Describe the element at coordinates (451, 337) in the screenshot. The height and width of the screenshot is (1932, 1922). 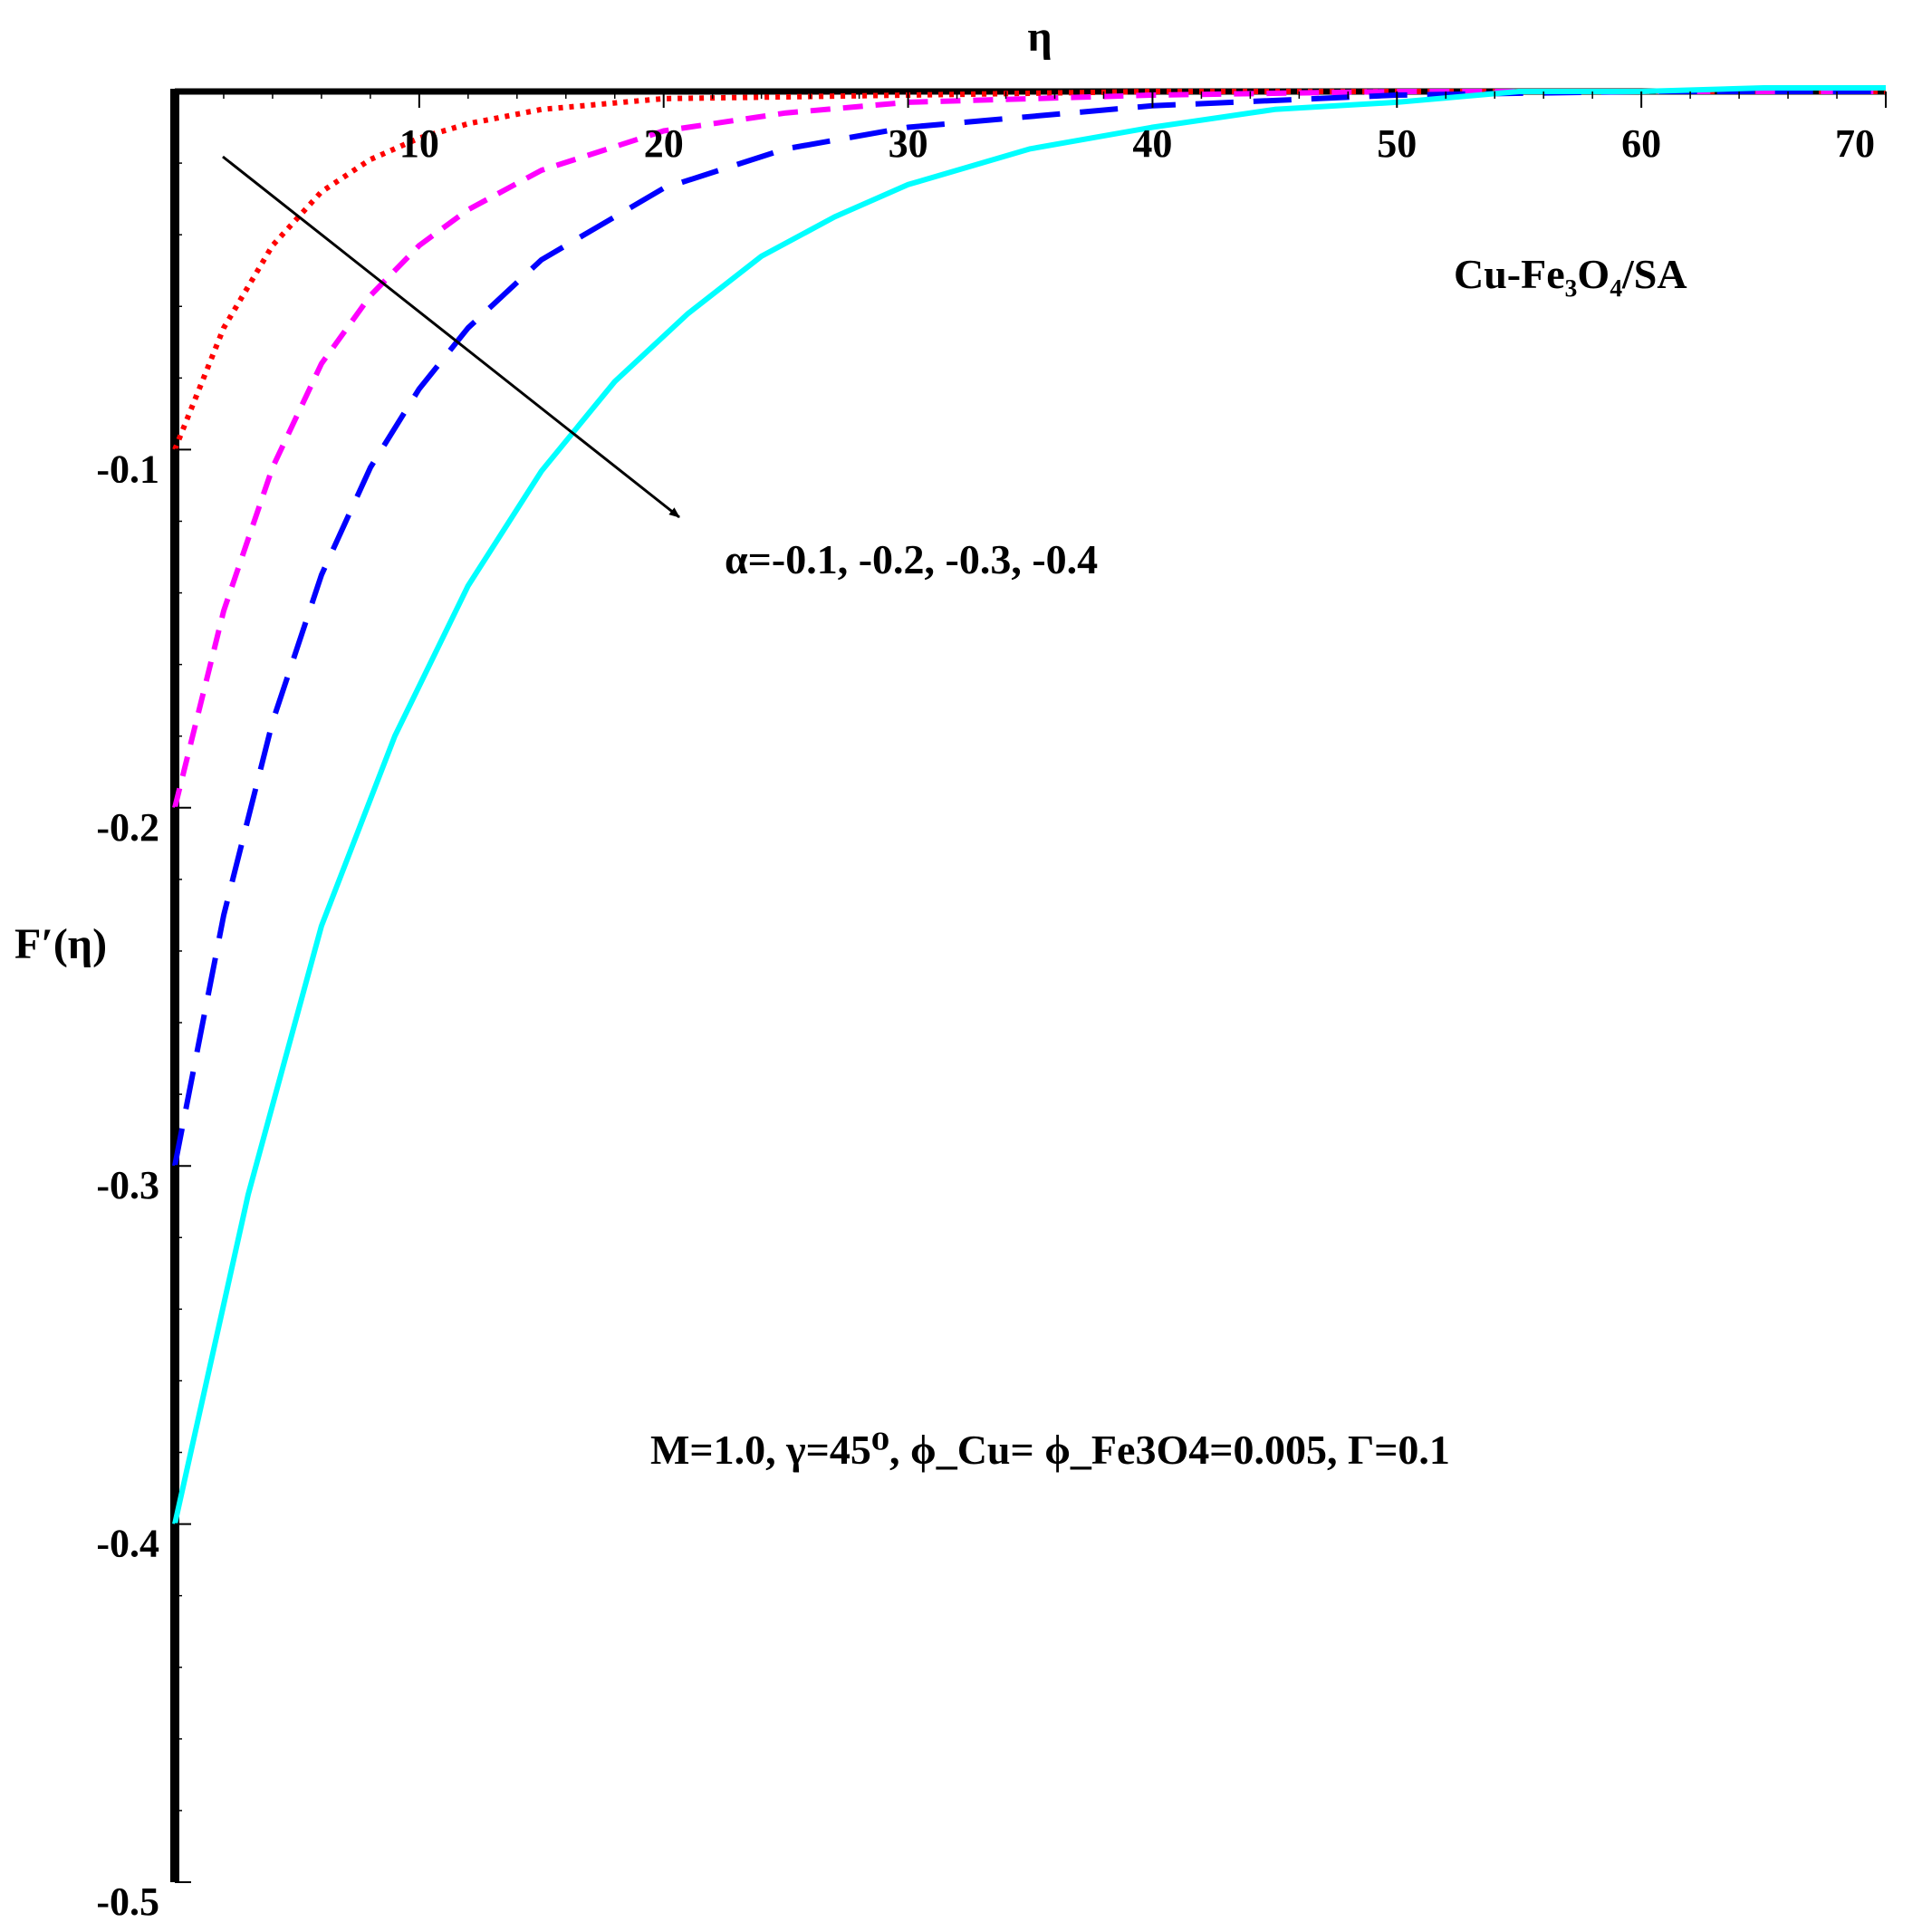
I see `alpha-trend-arrow` at that location.